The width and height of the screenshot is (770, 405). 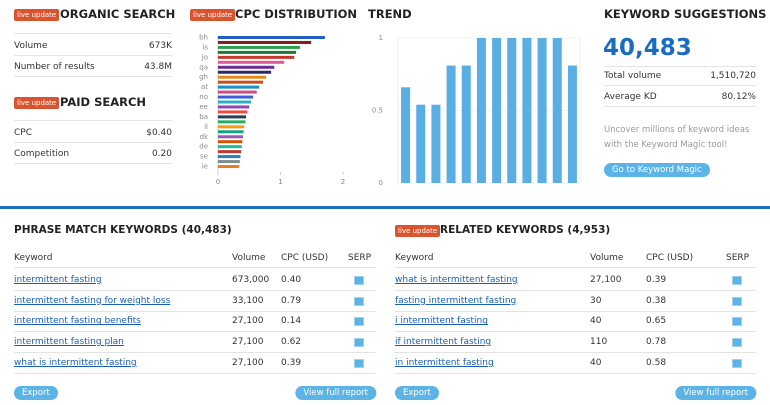 I want to click on category-label: ba, so click(x=203, y=117).